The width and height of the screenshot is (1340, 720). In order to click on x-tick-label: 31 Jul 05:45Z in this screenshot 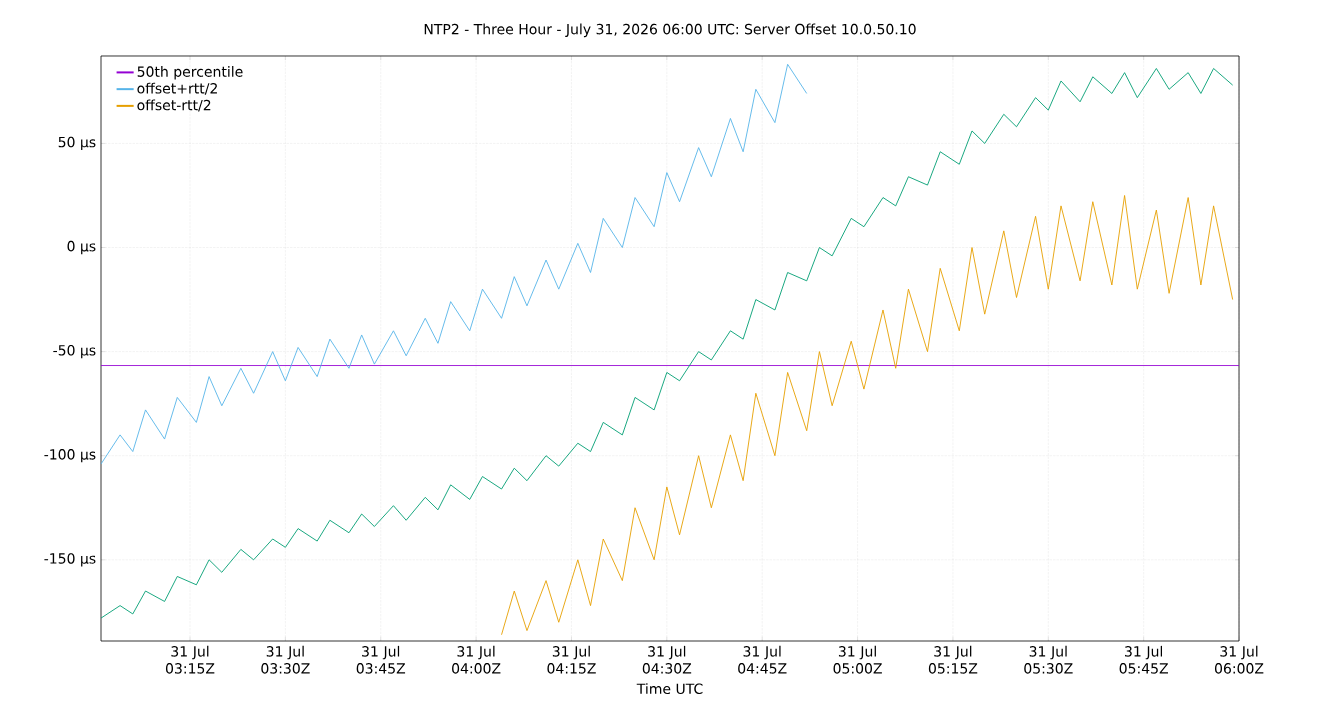, I will do `click(1143, 659)`.